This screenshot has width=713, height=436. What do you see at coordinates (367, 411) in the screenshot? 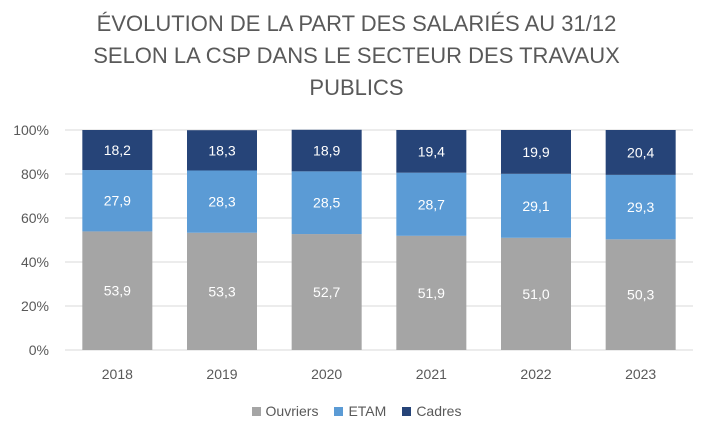
I see `legend-label-etam: ETAM` at bounding box center [367, 411].